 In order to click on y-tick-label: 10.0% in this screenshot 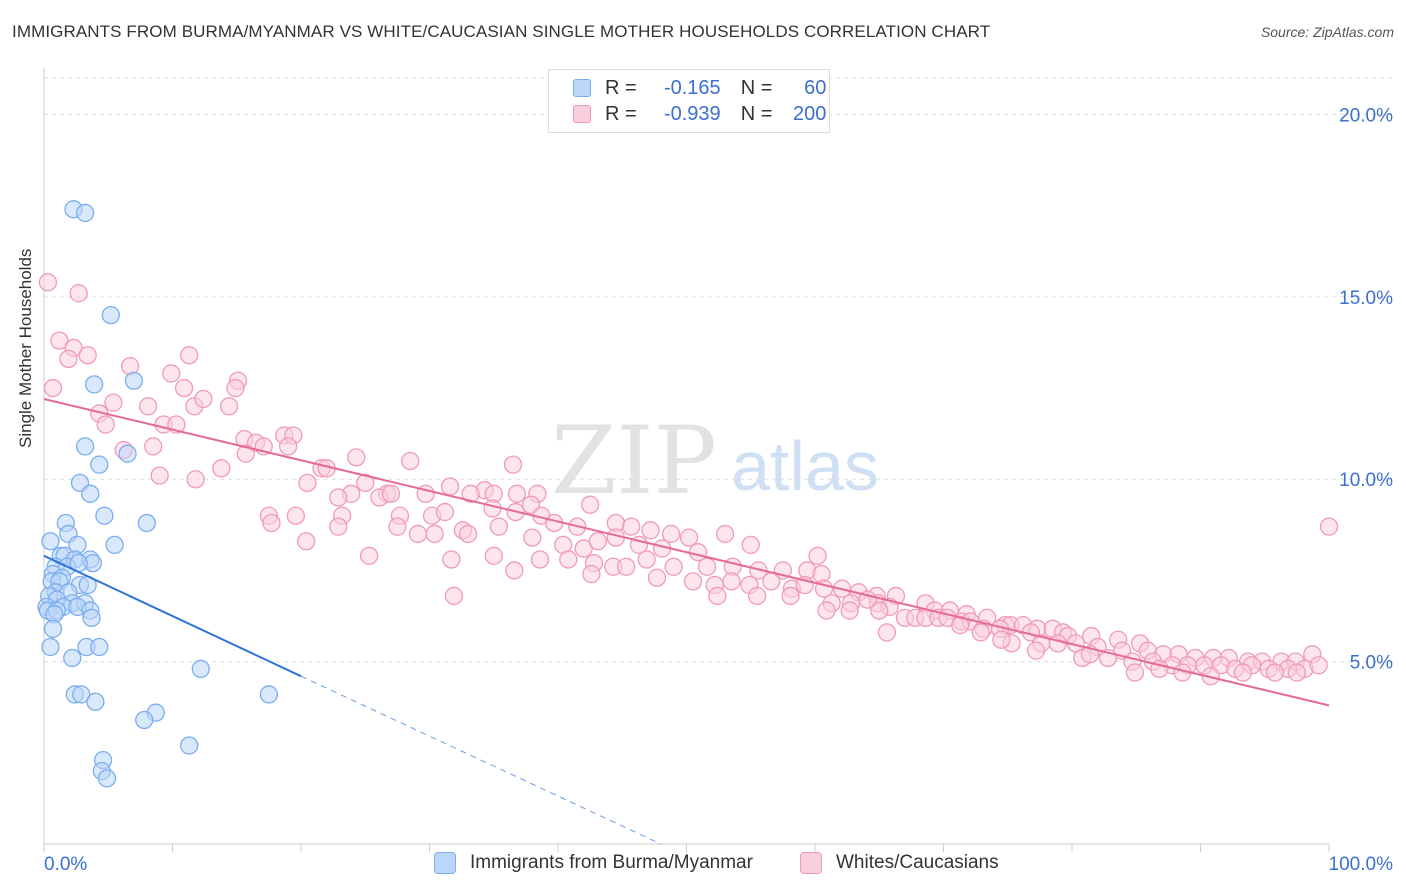, I will do `click(1366, 480)`.